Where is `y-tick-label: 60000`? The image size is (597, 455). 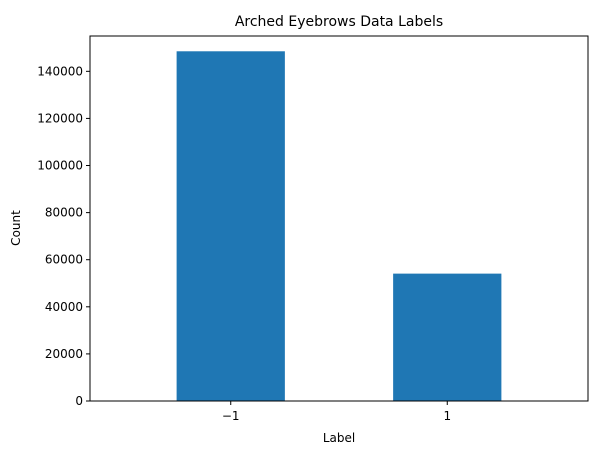
y-tick-label: 60000 is located at coordinates (64, 260).